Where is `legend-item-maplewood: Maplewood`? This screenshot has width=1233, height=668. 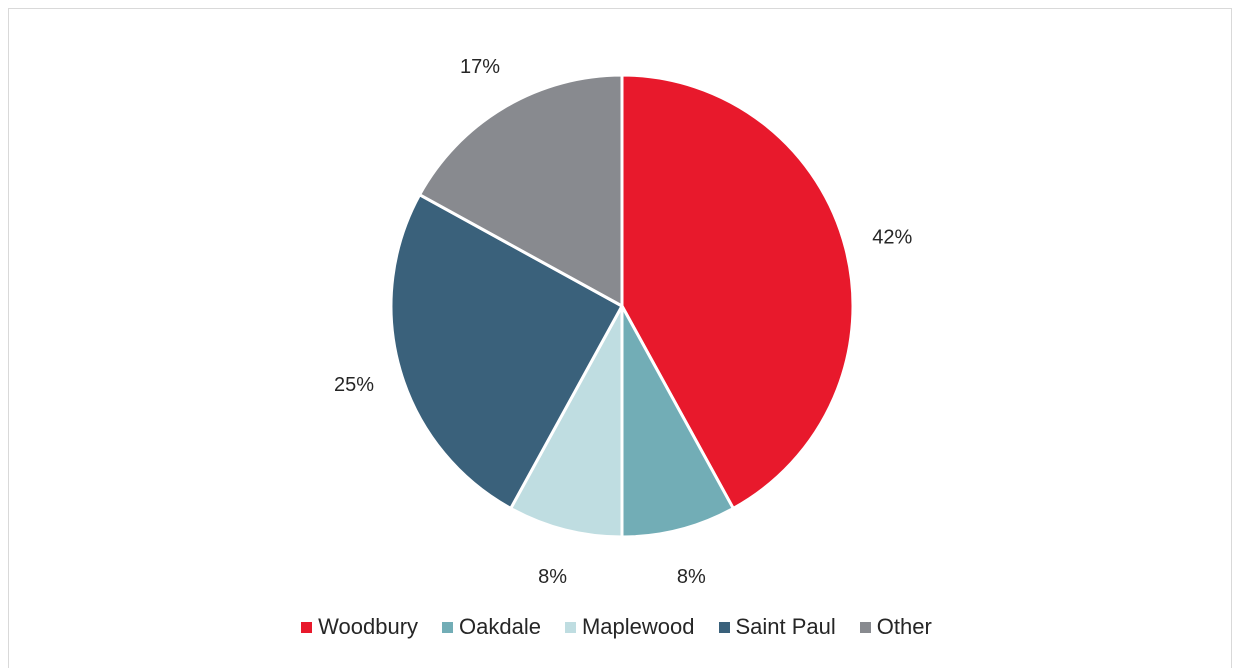 legend-item-maplewood: Maplewood is located at coordinates (629, 627).